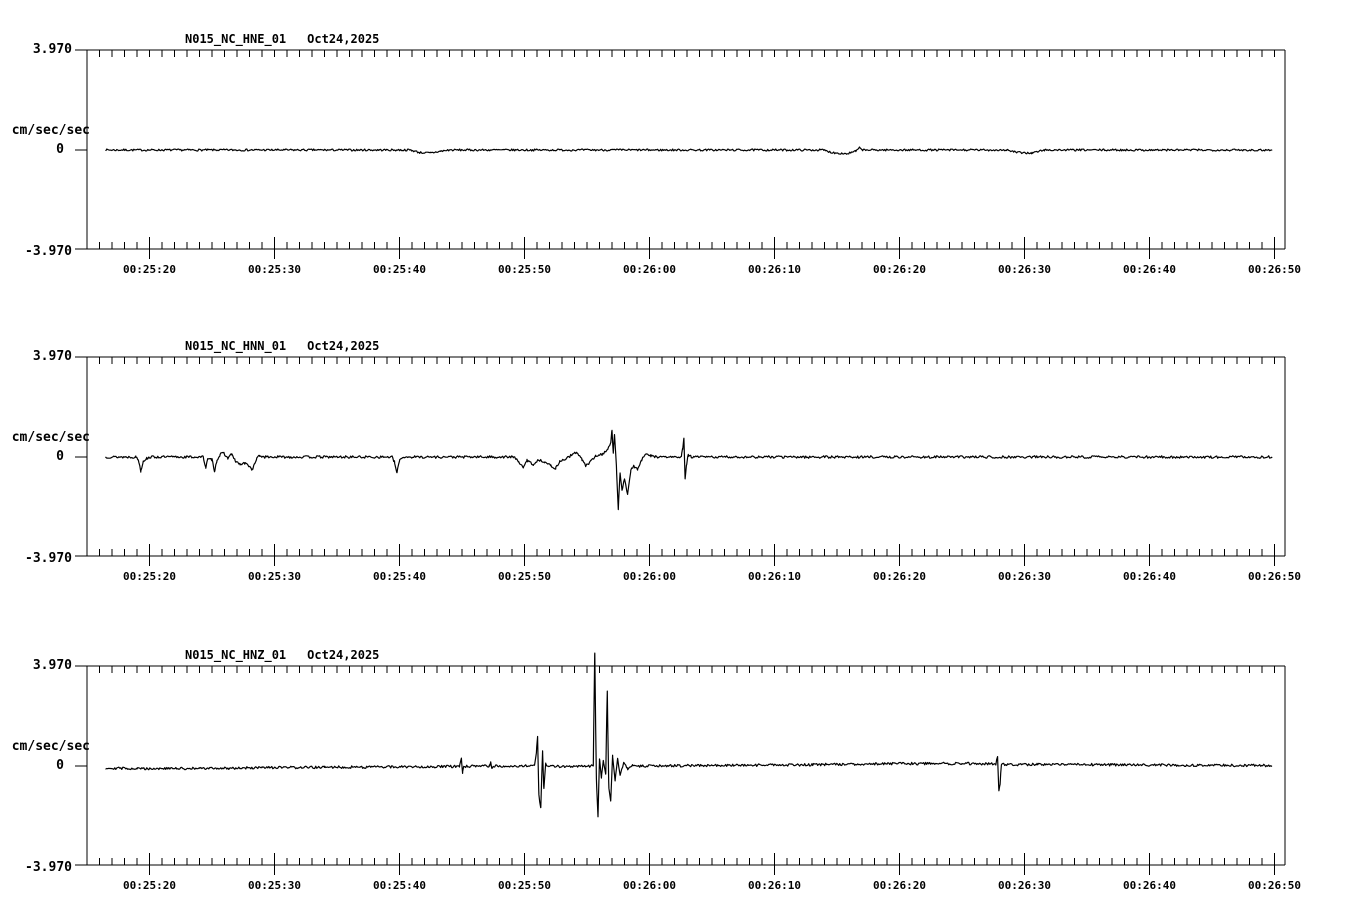 This screenshot has height=924, width=1358. I want to click on channel-id: N015_NC_HNZ_01, so click(236, 655).